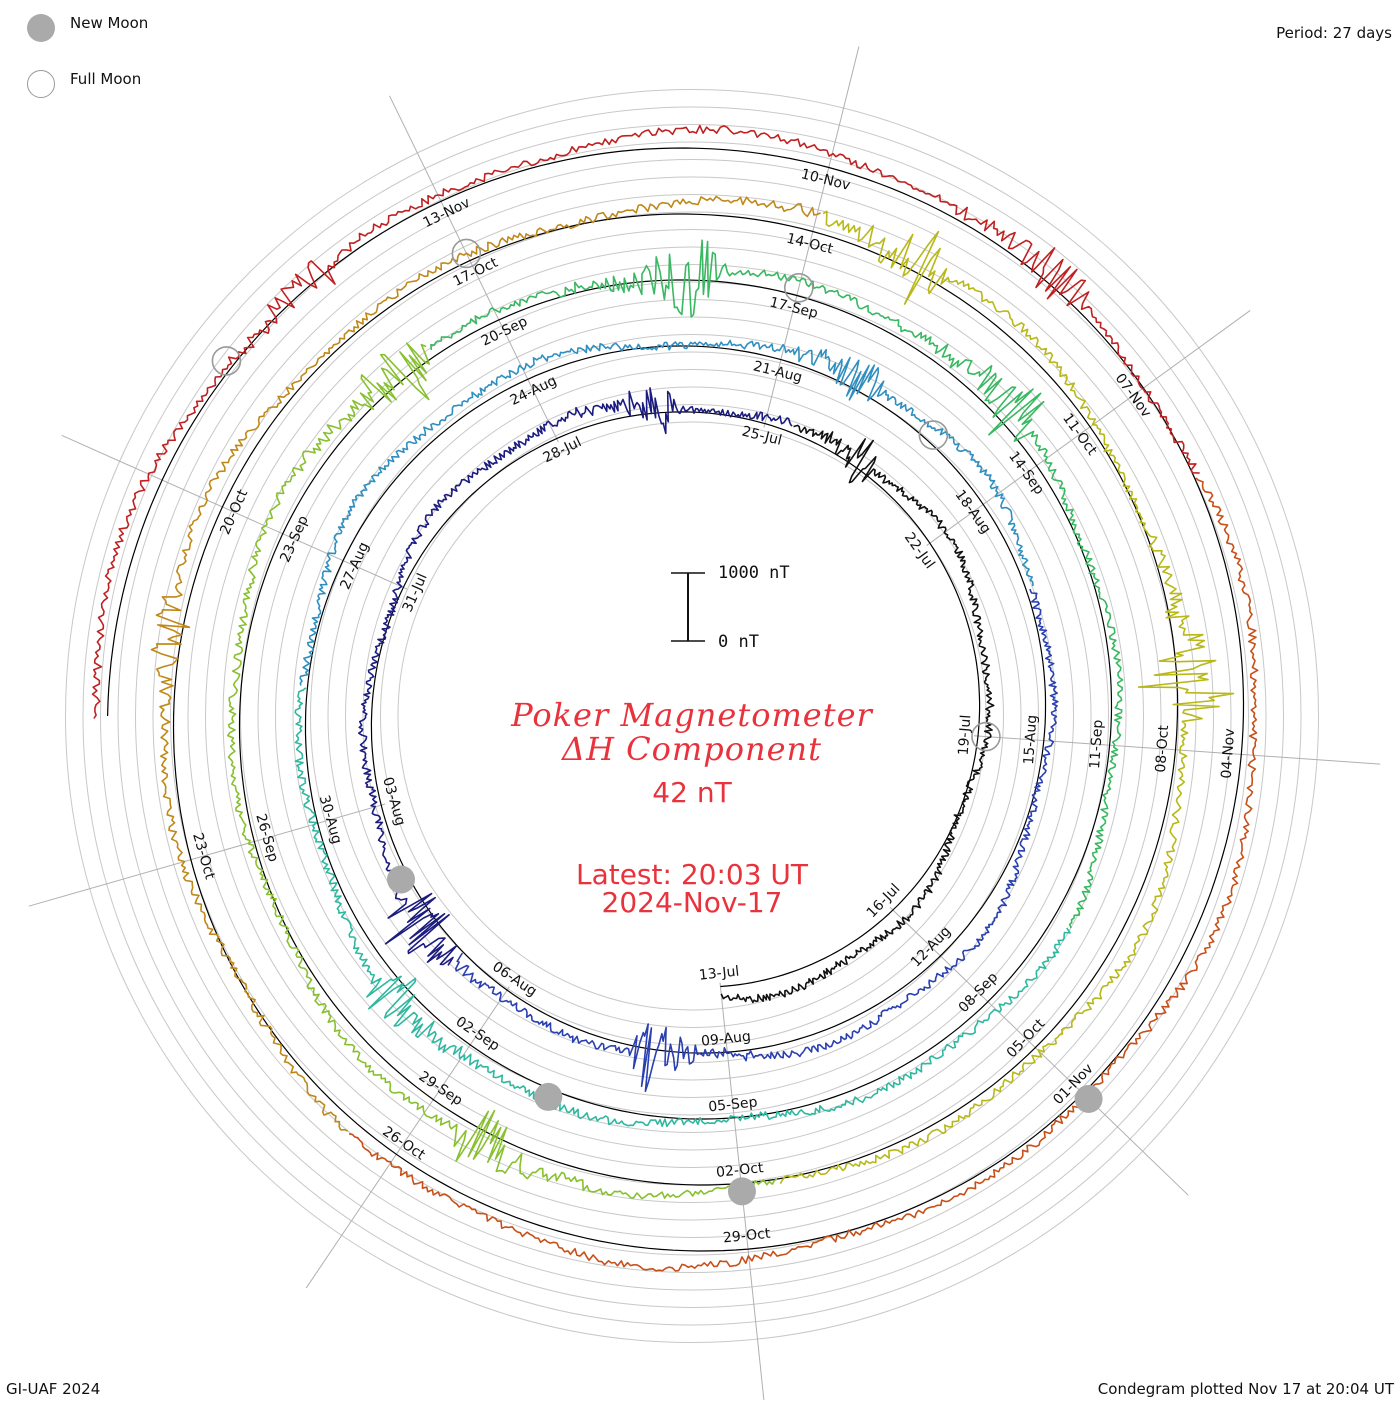 The height and width of the screenshot is (1404, 1400). Describe the element at coordinates (41, 84) in the screenshot. I see `full-moon-legend-icon` at that location.